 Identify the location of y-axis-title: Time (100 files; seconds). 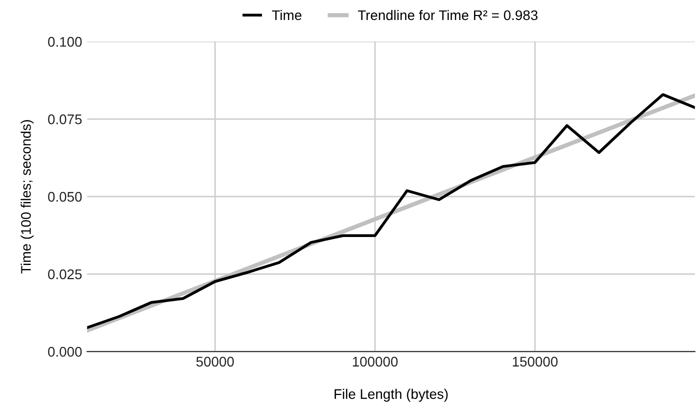
(27, 197).